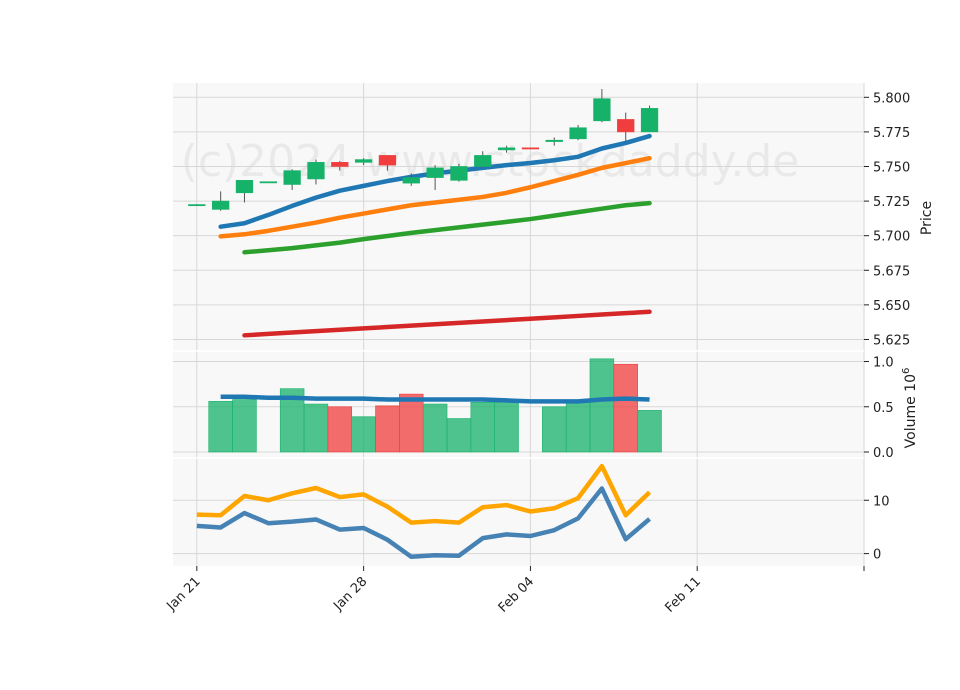 The height and width of the screenshot is (690, 960). Describe the element at coordinates (883, 363) in the screenshot. I see `volume-tick-label: 1.0` at that location.